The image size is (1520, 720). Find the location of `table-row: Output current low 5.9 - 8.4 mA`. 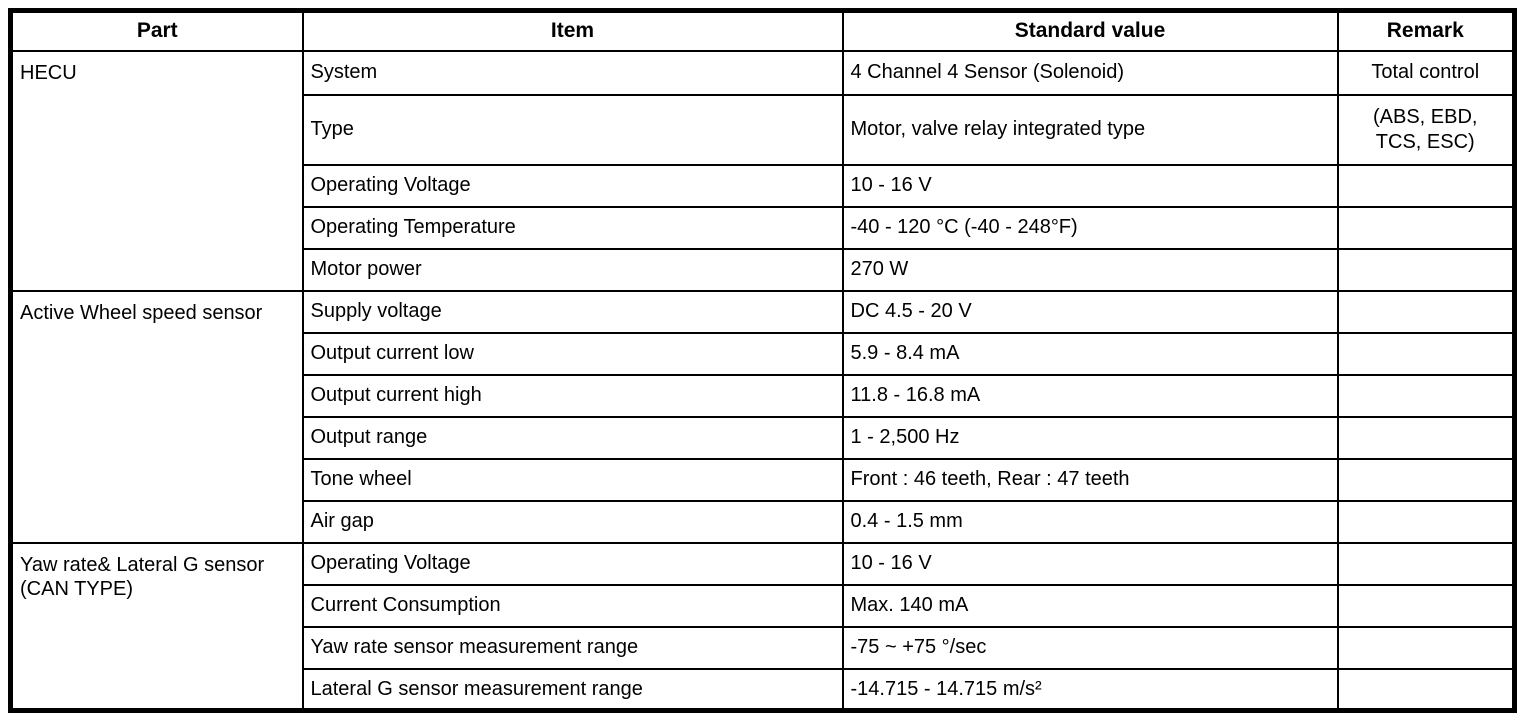

table-row: Output current low 5.9 - 8.4 mA is located at coordinates (763, 353).